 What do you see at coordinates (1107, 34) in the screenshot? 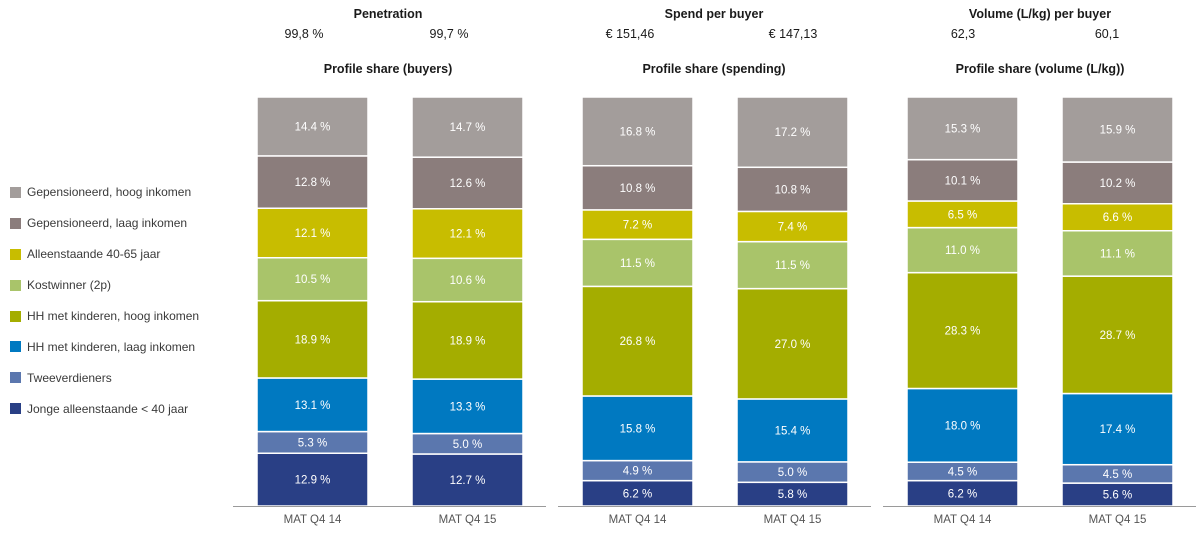
I see `metric-value: 60,1` at bounding box center [1107, 34].